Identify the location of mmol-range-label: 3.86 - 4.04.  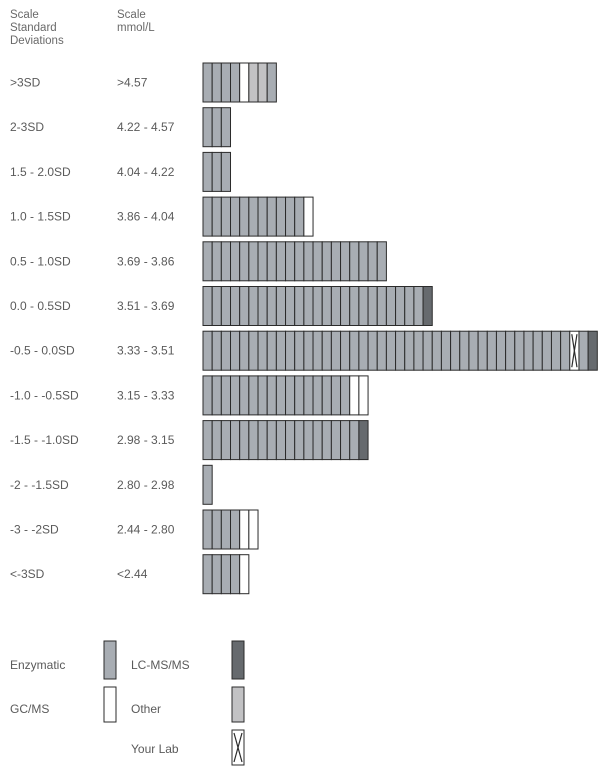
(146, 217).